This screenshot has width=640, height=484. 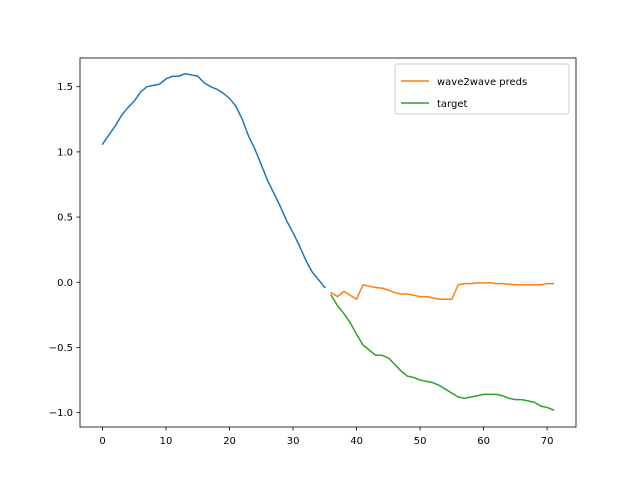 What do you see at coordinates (166, 441) in the screenshot?
I see `x-tick-label: 10` at bounding box center [166, 441].